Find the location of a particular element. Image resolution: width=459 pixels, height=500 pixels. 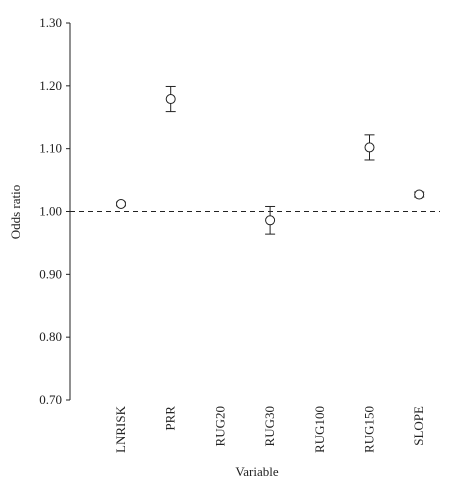

y-tick-label: 0.70 is located at coordinates (50, 399).